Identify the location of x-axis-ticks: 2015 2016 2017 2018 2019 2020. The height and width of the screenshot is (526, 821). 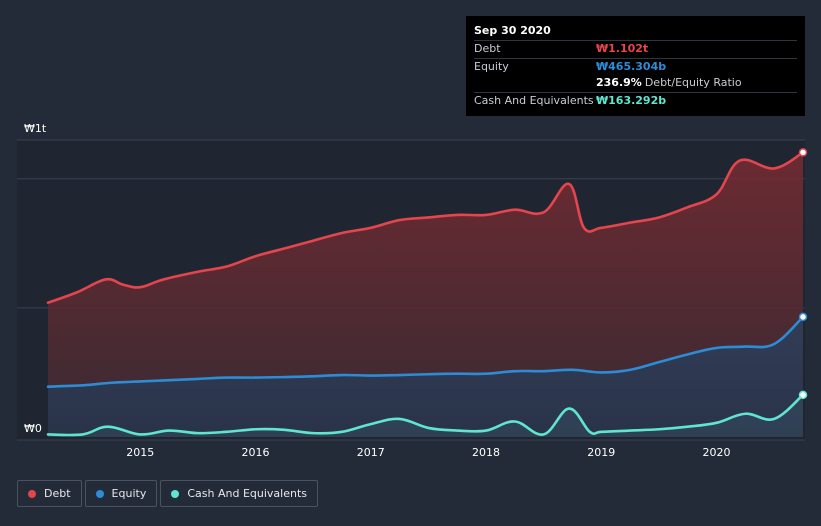
(428, 452).